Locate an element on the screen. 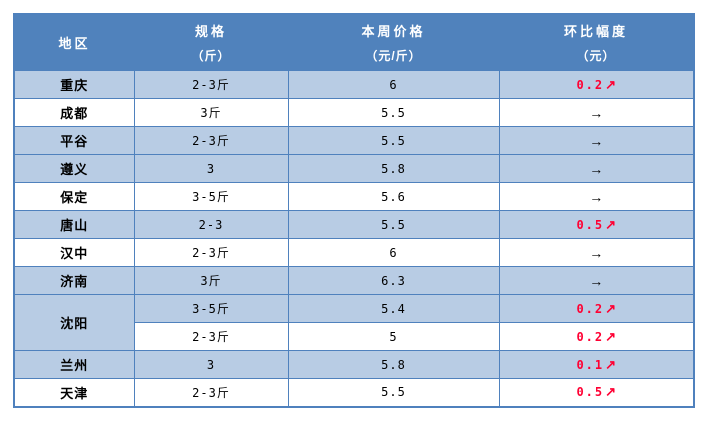  region-cell: 遵义 is located at coordinates (74, 168).